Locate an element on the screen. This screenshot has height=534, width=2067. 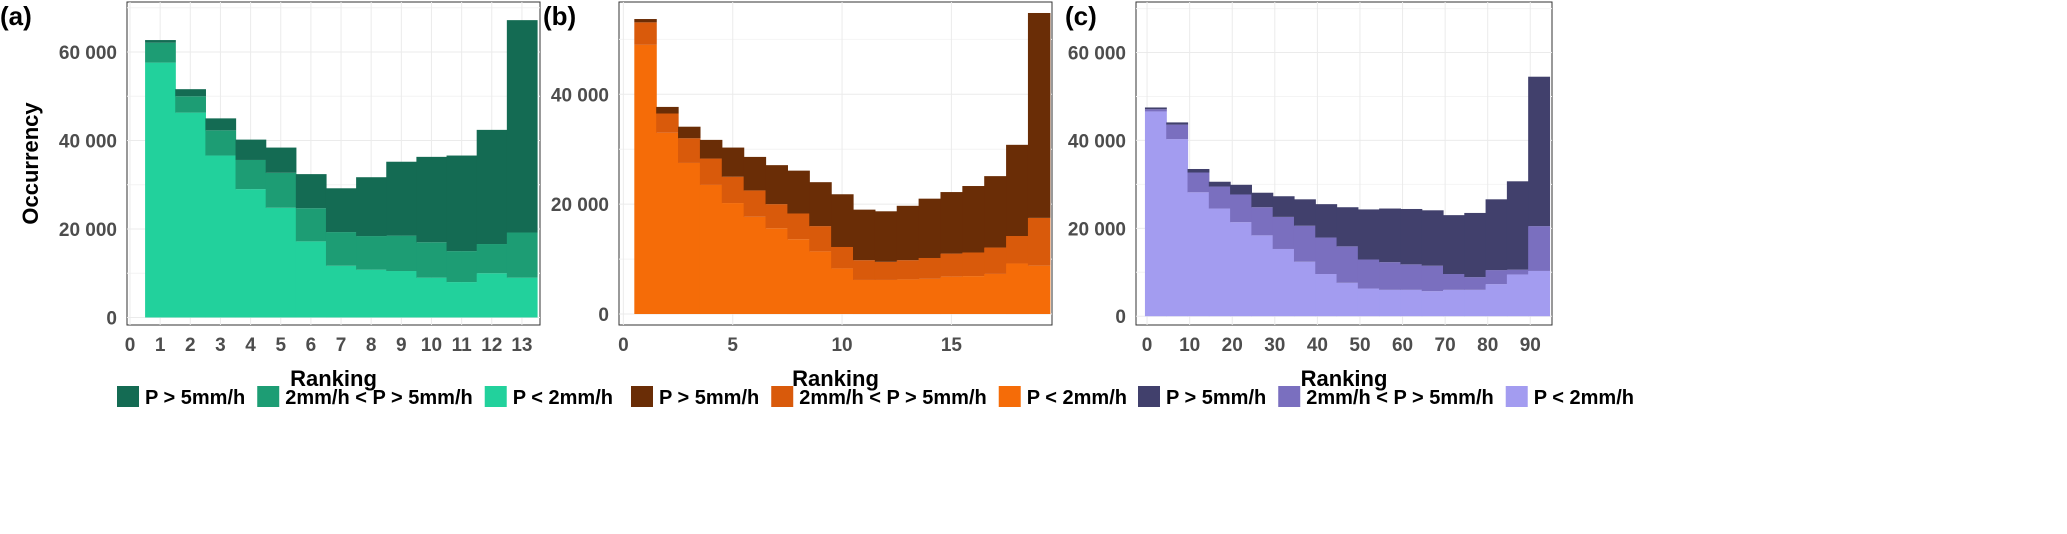
legend-label: 2mm/h < P > 5mm/h is located at coordinates (379, 398).